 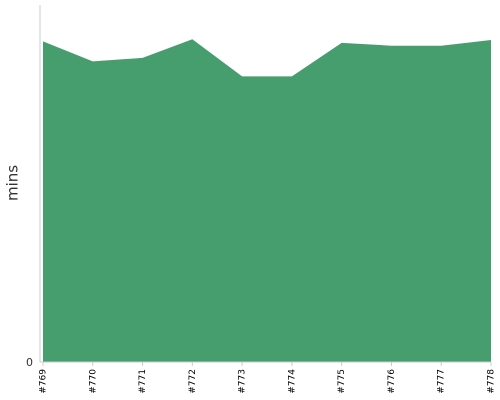 I want to click on x-tick-label: #772, so click(x=193, y=381).